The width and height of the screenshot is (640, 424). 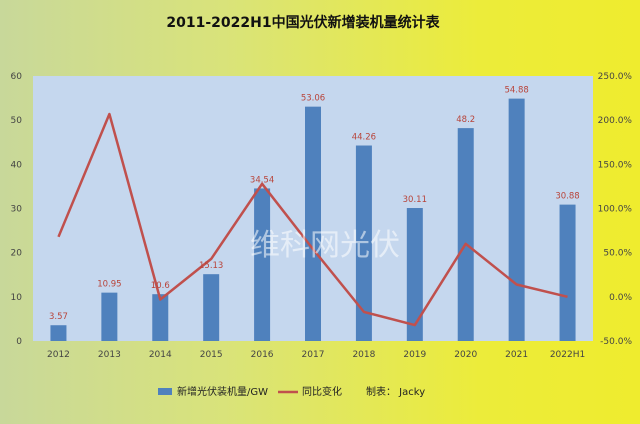 What do you see at coordinates (211, 266) in the screenshot?
I see `bar-data-label: 15.13` at bounding box center [211, 266].